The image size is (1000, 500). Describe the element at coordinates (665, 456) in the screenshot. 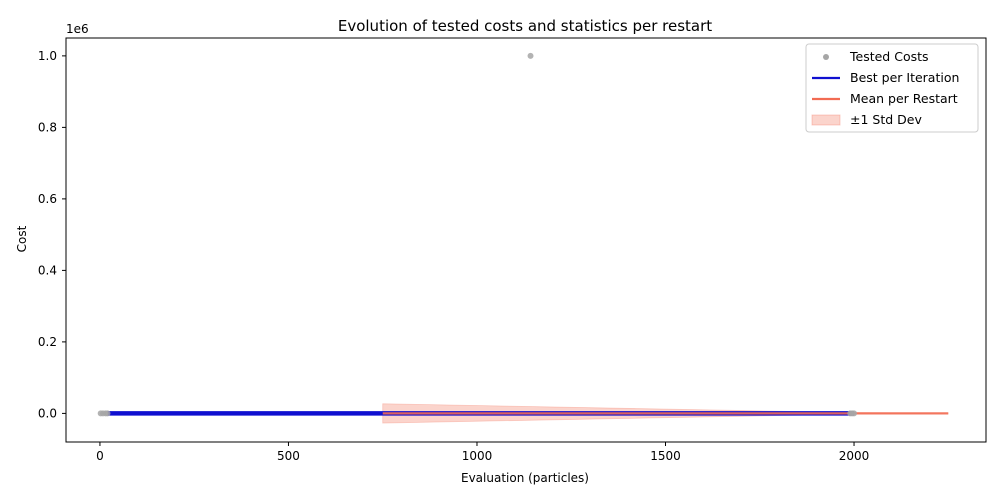

I see `x-tick-label: 1500` at that location.